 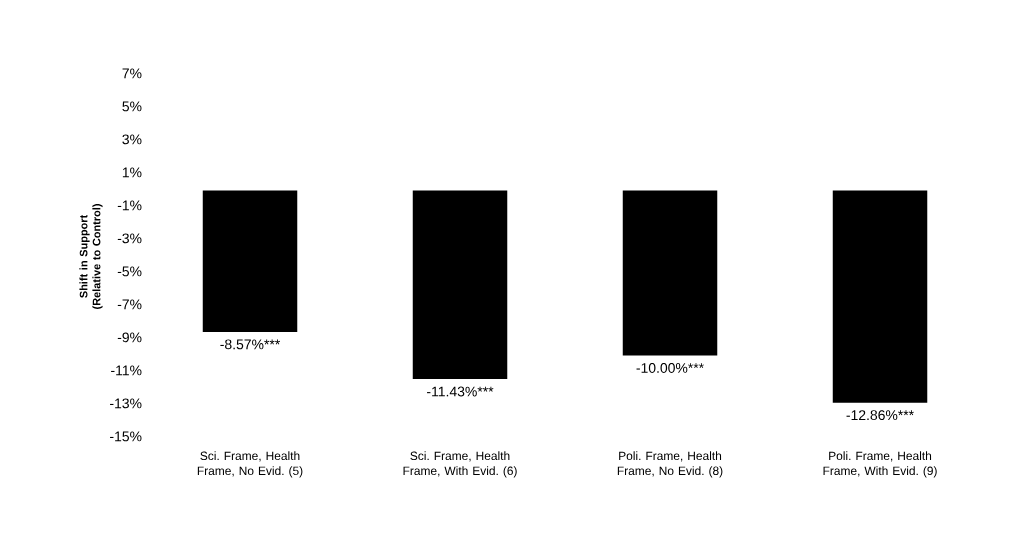 What do you see at coordinates (129, 238) in the screenshot?
I see `y-tick-label: -3%` at bounding box center [129, 238].